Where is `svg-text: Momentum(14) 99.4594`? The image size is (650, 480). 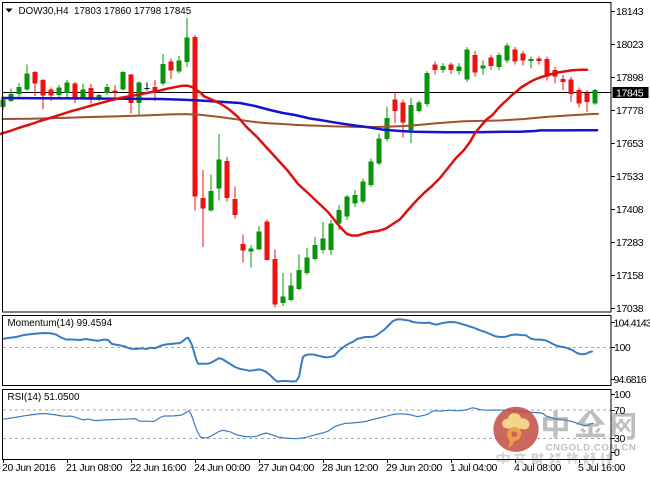 svg-text: Momentum(14) 99.4594 is located at coordinates (60, 323).